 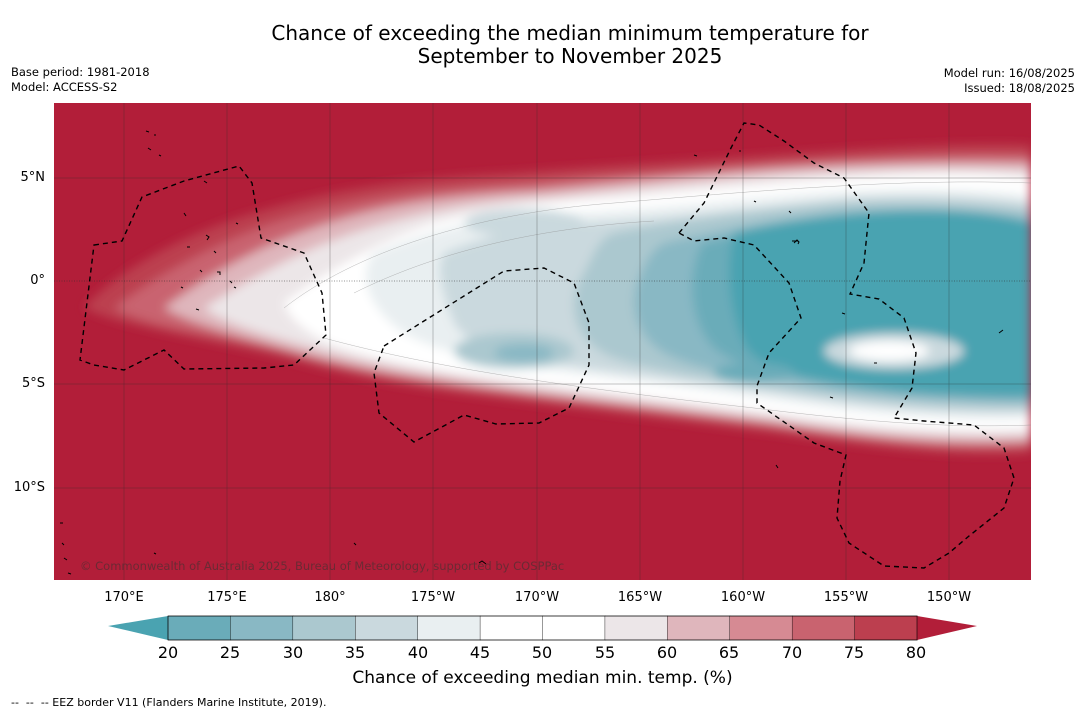 I want to click on model-run: Model run: 16/08/2025, so click(x=1009, y=73).